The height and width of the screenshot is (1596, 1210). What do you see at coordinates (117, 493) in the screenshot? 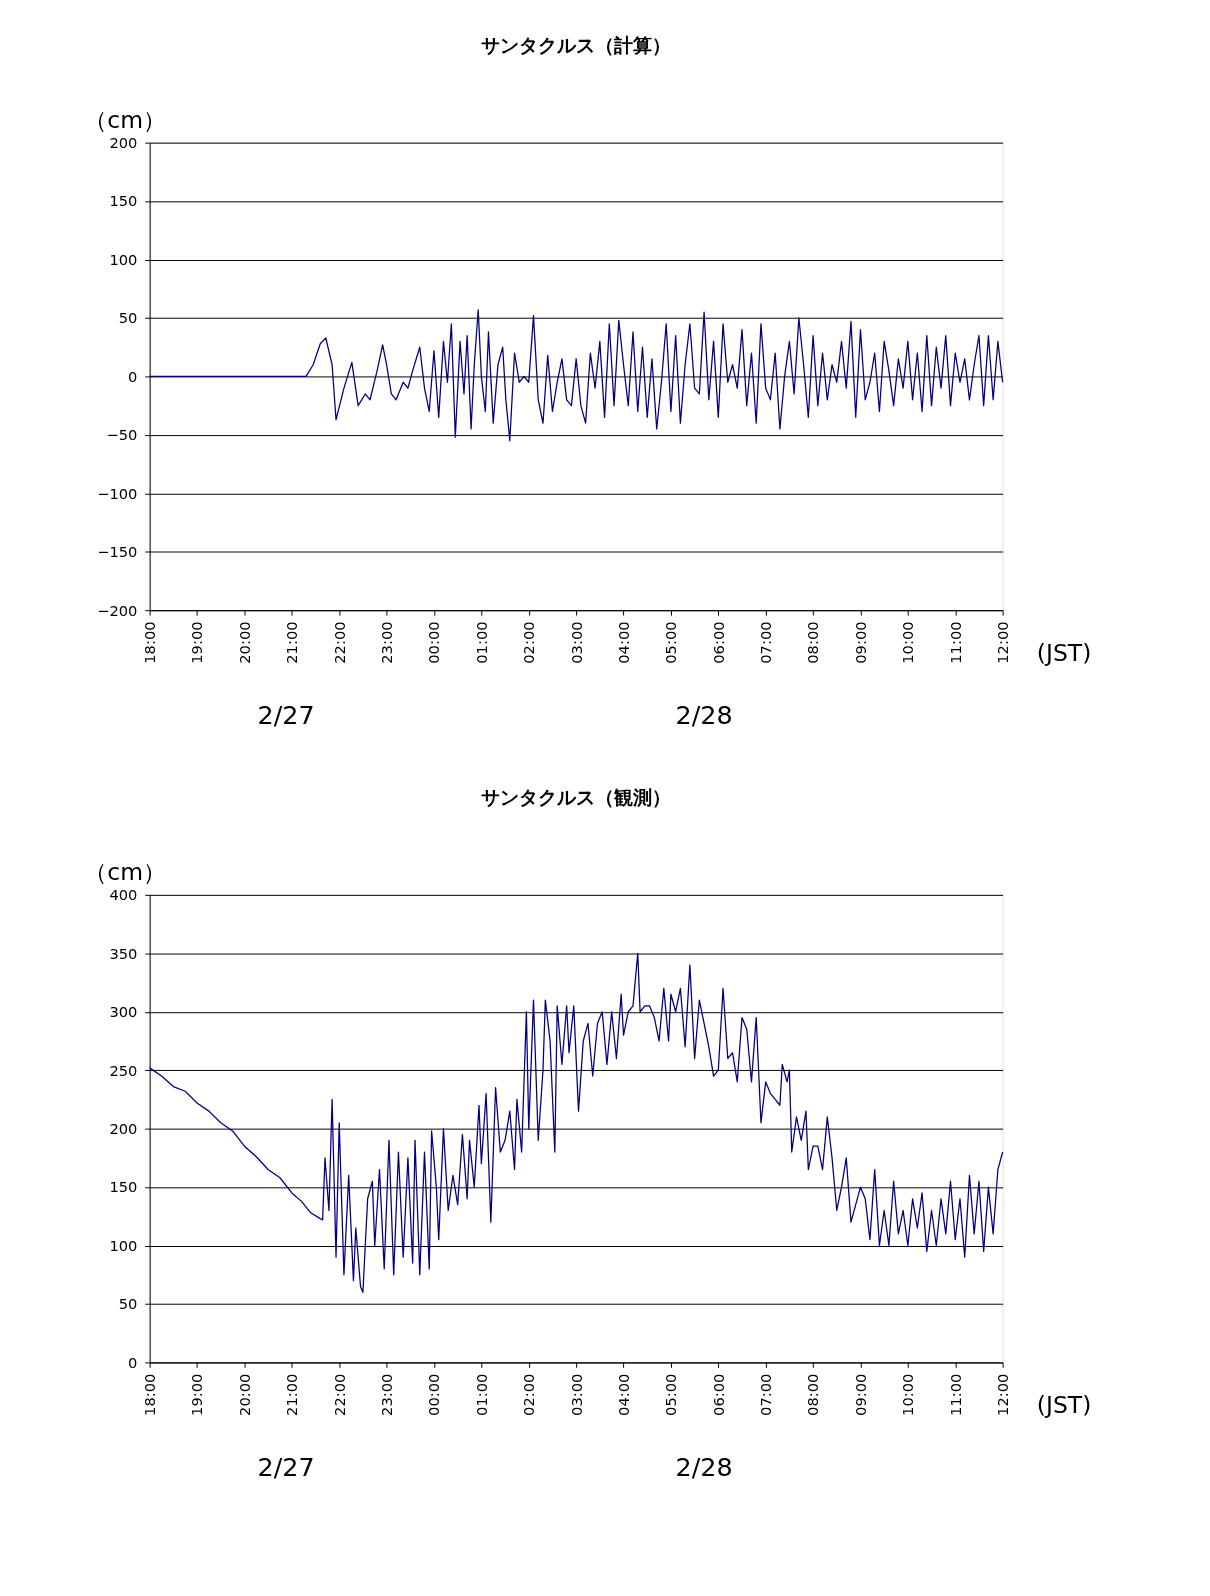
I see `y-tick-label: −100` at bounding box center [117, 493].